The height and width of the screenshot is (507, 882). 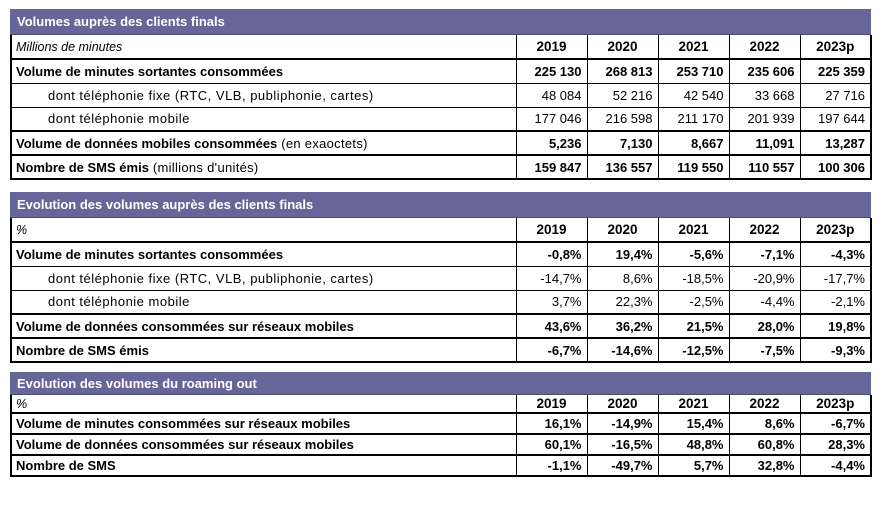 I want to click on value-cell: 216 598, so click(x=622, y=119).